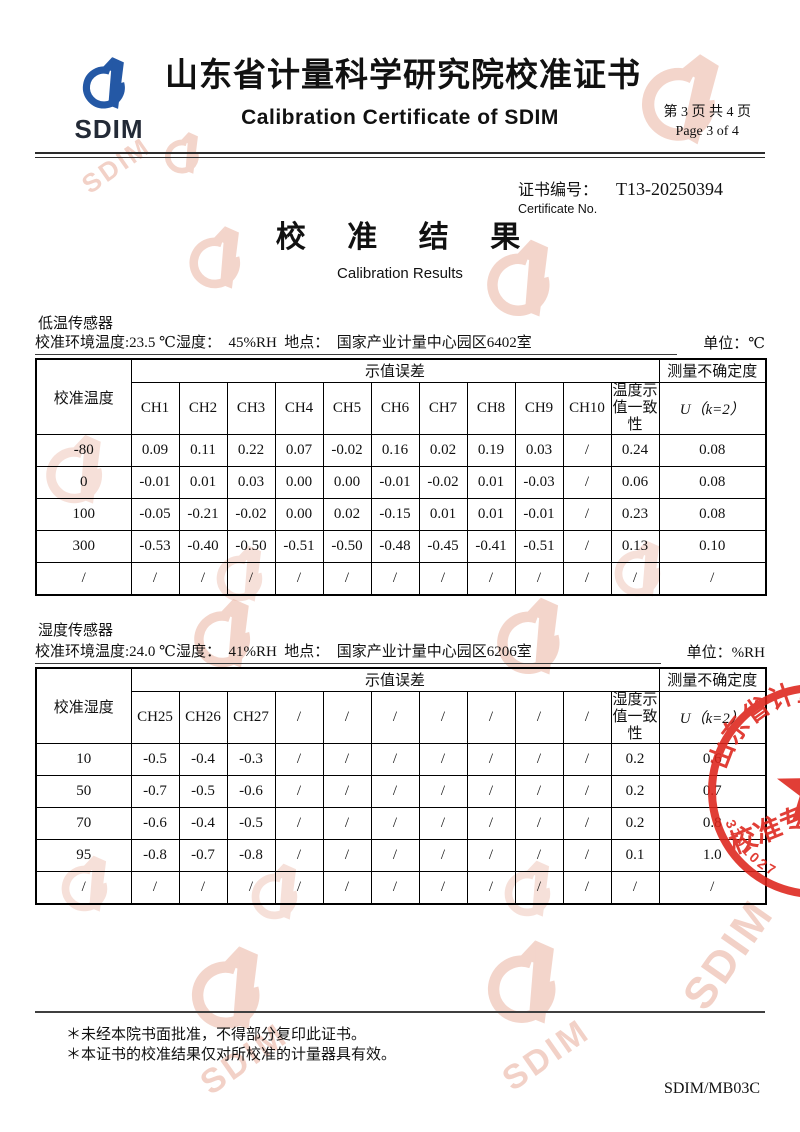  Describe the element at coordinates (558, 190) in the screenshot. I see `certificate-number-label: 证书编号：` at that location.